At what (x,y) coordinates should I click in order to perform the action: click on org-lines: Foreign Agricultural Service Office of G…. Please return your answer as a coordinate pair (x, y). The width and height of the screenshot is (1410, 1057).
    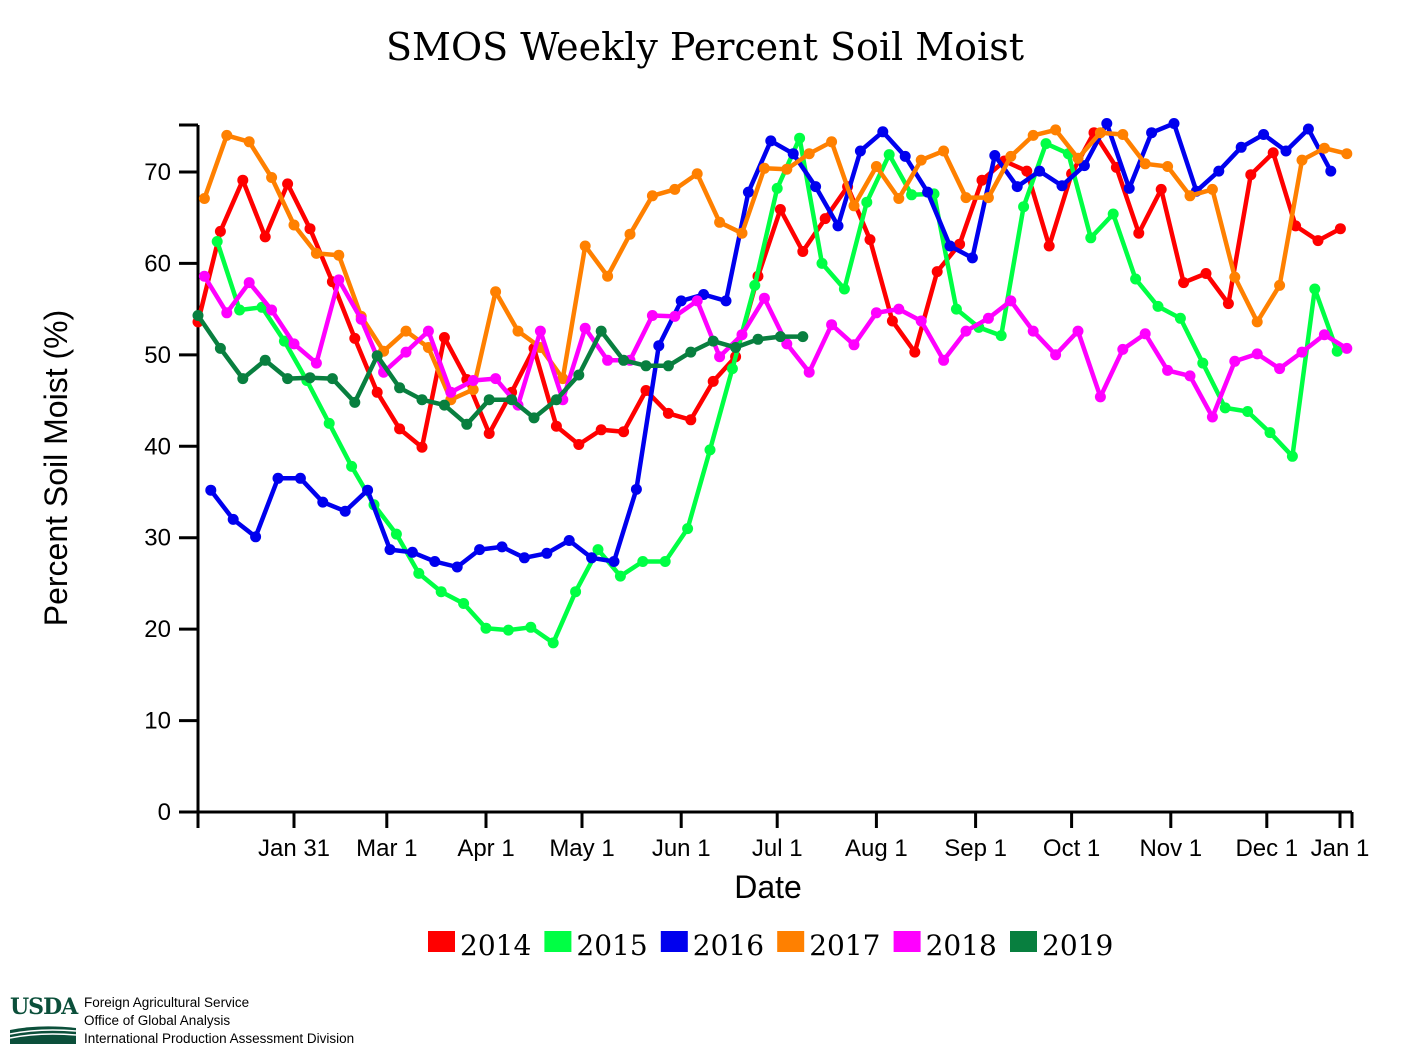
    Looking at the image, I should click on (219, 1021).